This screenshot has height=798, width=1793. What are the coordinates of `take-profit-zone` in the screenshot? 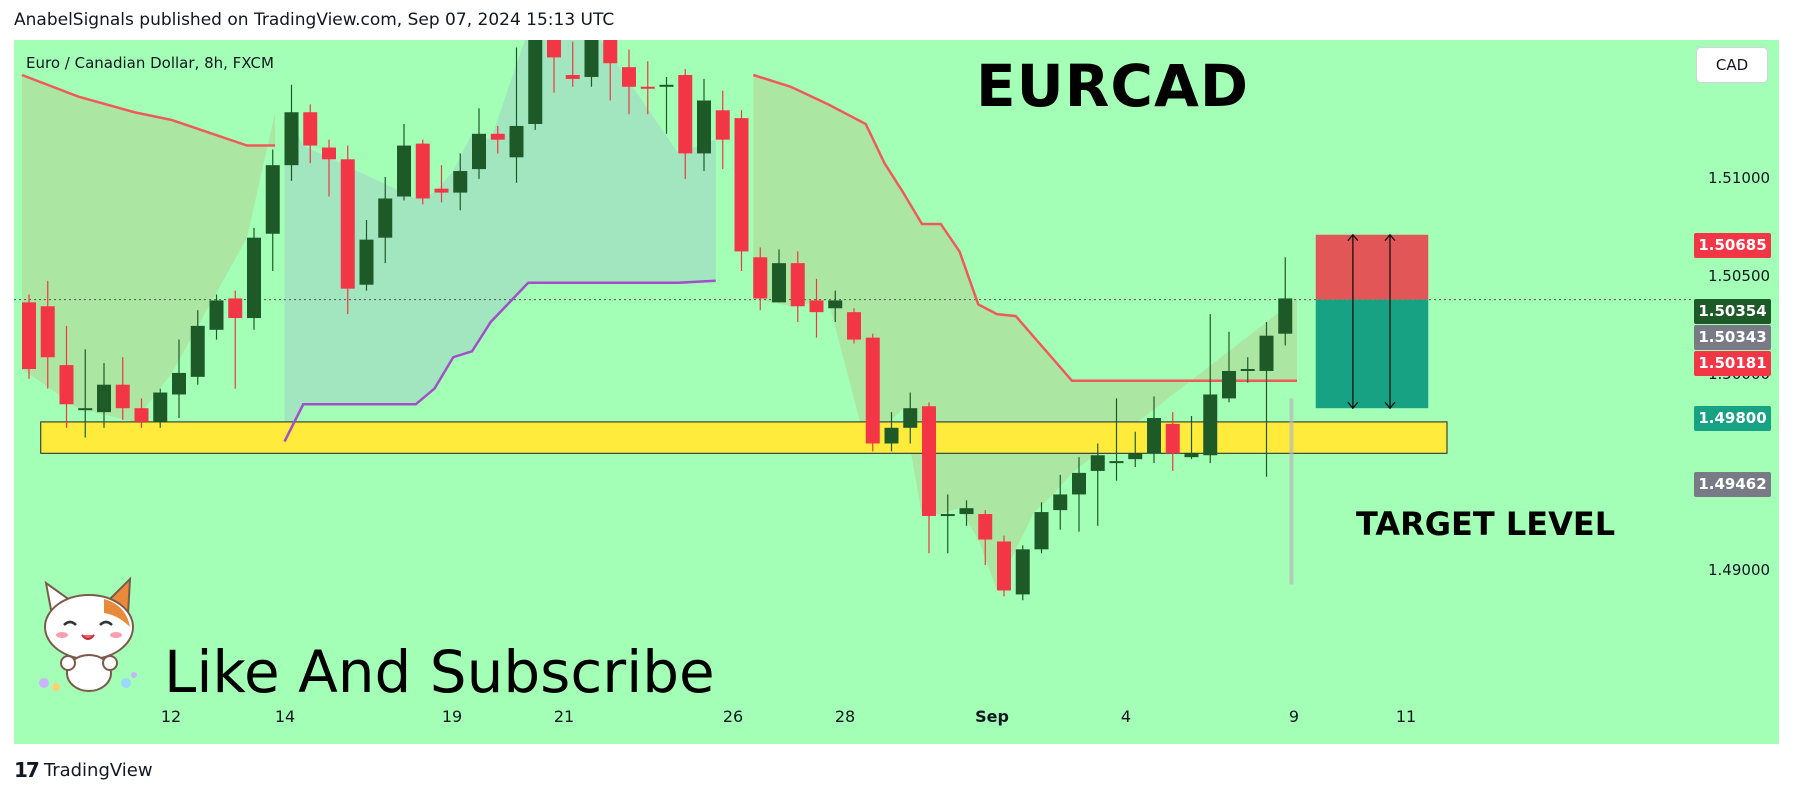 It's located at (1372, 354).